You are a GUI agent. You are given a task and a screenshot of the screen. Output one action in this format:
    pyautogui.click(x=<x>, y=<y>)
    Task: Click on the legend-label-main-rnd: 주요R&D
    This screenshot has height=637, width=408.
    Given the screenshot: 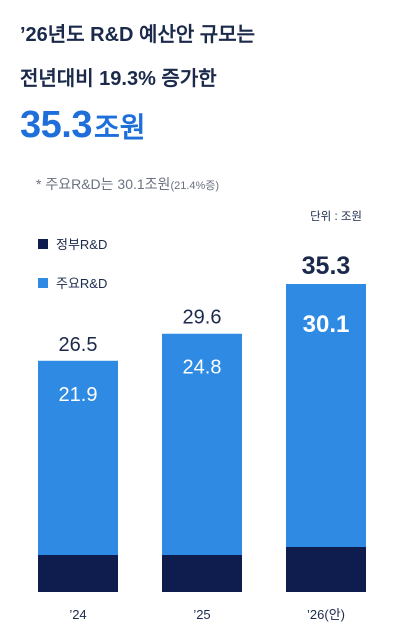 What is the action you would take?
    pyautogui.click(x=82, y=283)
    